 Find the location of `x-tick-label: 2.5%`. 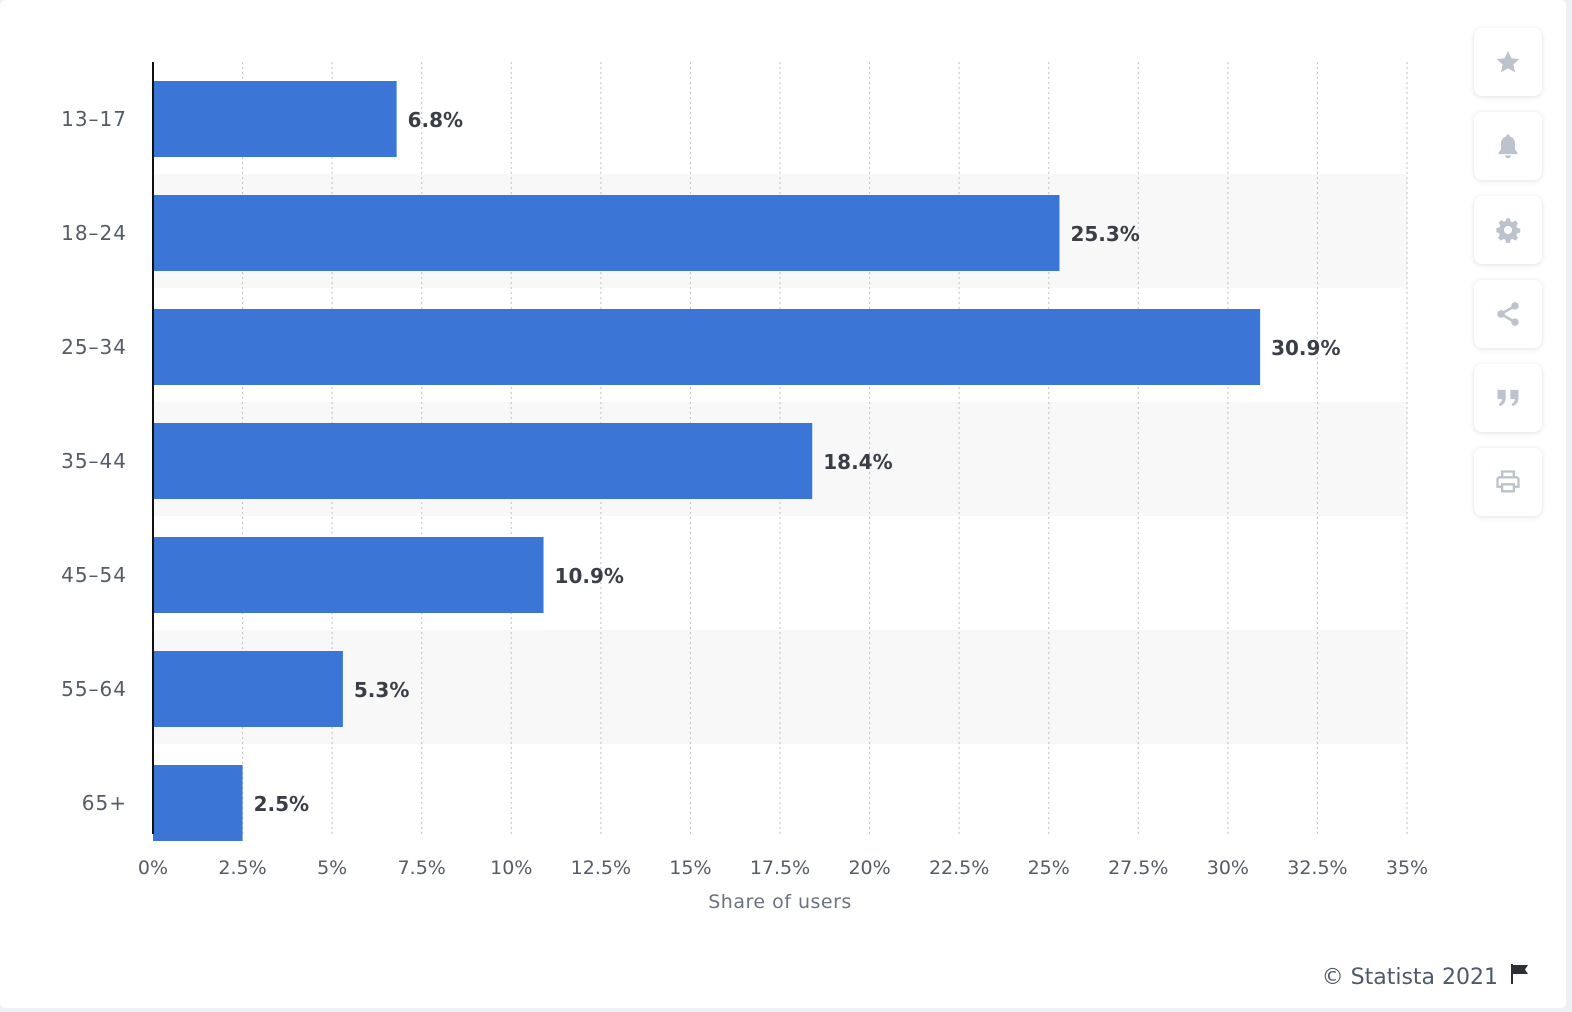

x-tick-label: 2.5% is located at coordinates (242, 868).